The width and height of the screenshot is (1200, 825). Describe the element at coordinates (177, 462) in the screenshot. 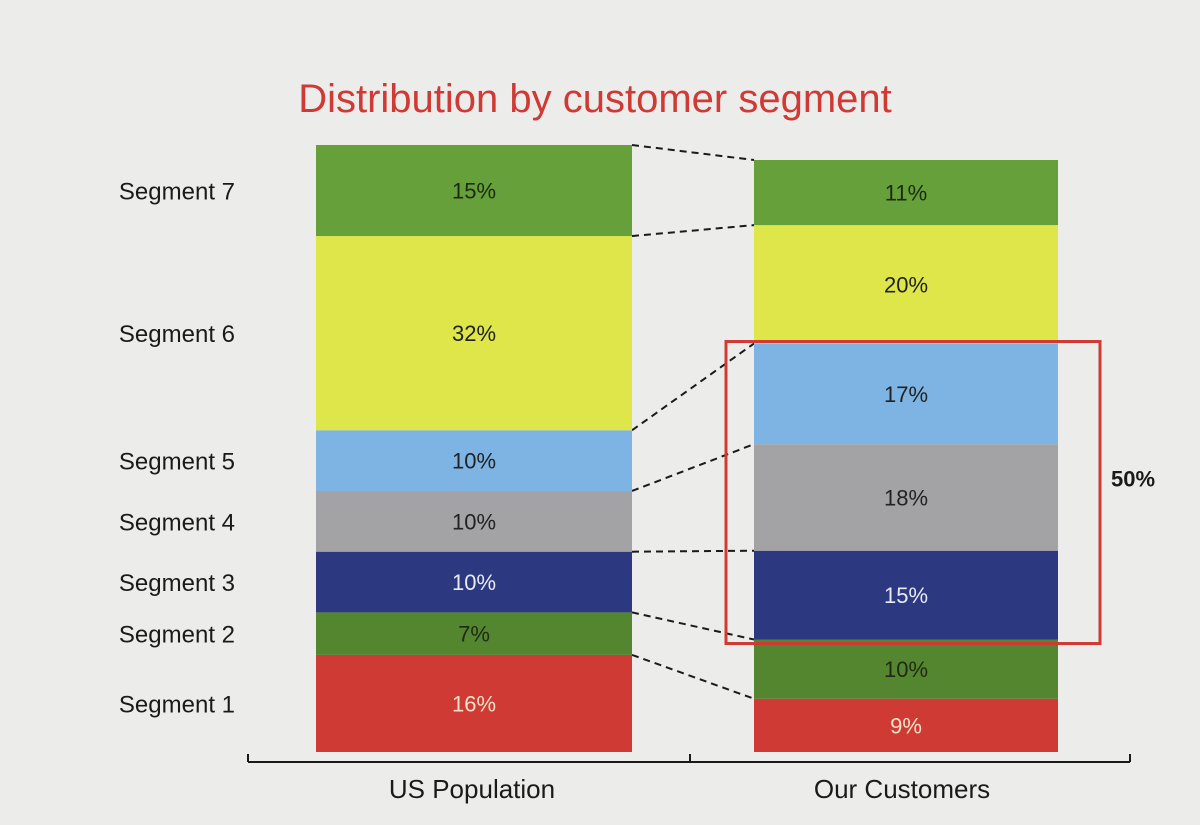

I see `segment-label-5: Segment 5` at that location.